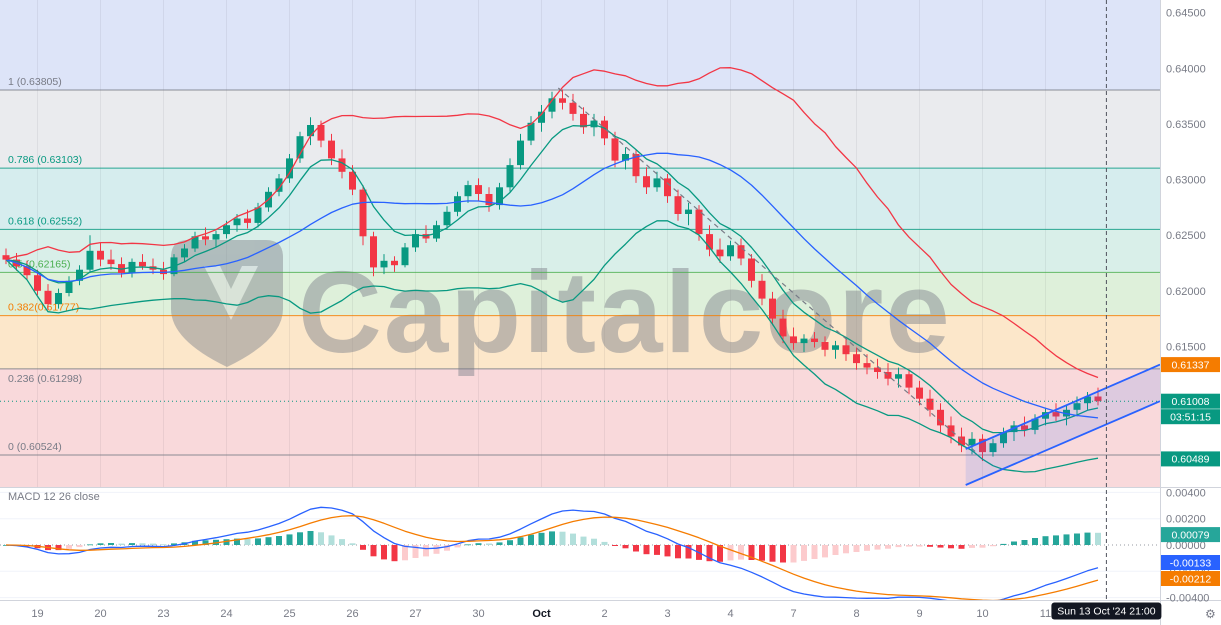 This screenshot has height=625, width=1221. I want to click on ascending-channel-lower-line, so click(1063, 443).